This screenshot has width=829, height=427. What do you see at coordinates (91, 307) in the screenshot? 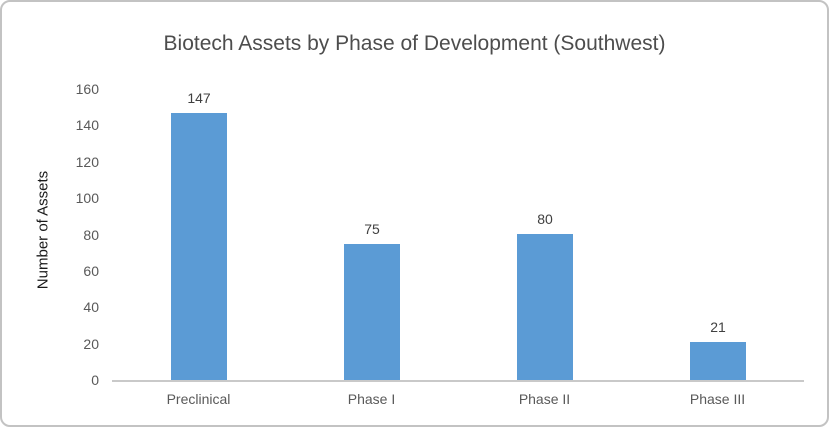
I see `y-axis-tick-label: 40` at bounding box center [91, 307].